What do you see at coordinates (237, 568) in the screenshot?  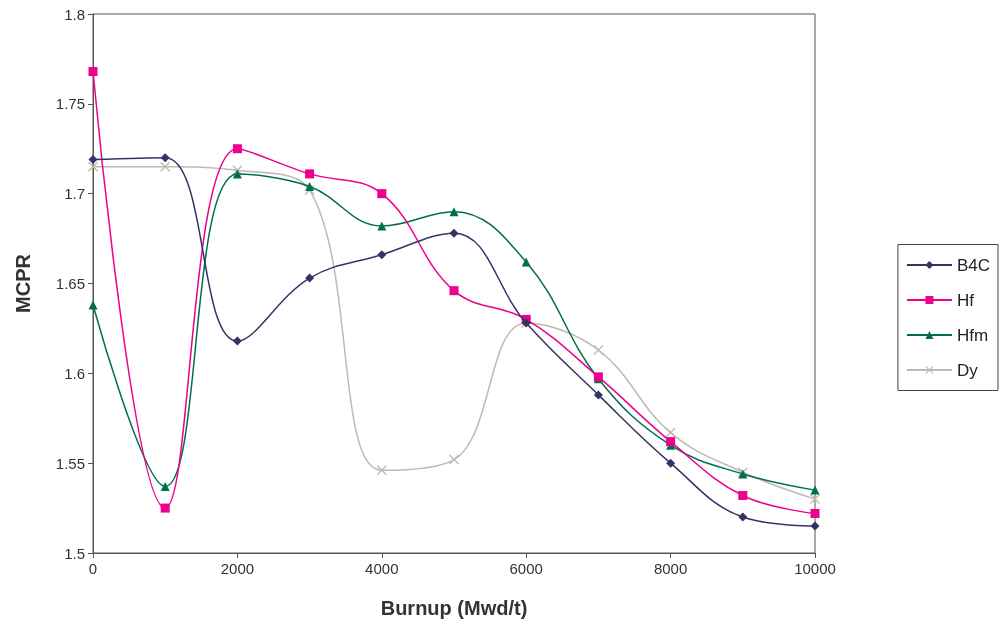 I see `x-tick-label: 2000` at bounding box center [237, 568].